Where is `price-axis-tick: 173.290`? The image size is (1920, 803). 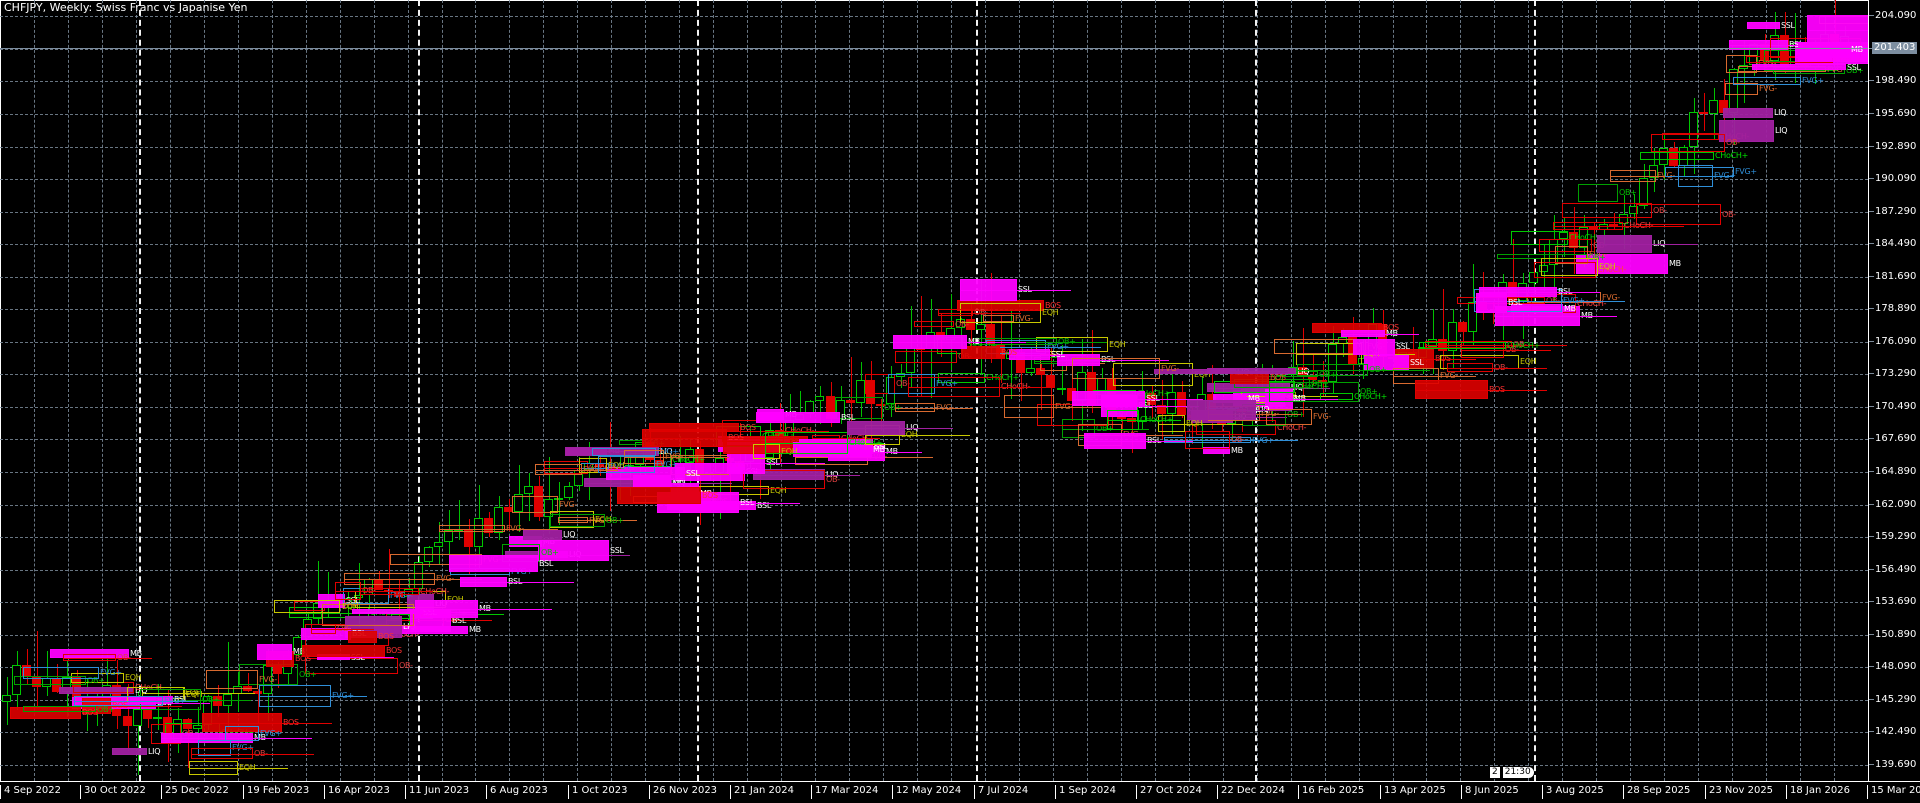 price-axis-tick: 173.290 is located at coordinates (1894, 374).